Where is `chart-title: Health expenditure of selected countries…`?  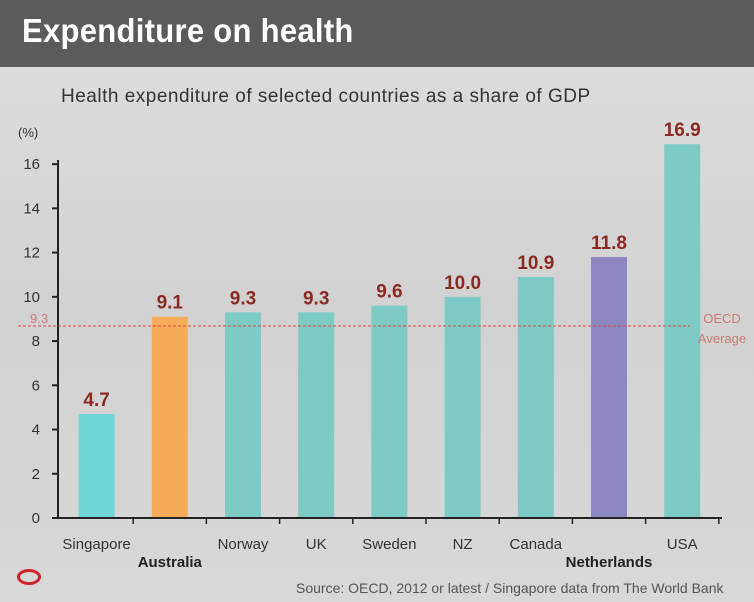
chart-title: Health expenditure of selected countries… is located at coordinates (326, 96).